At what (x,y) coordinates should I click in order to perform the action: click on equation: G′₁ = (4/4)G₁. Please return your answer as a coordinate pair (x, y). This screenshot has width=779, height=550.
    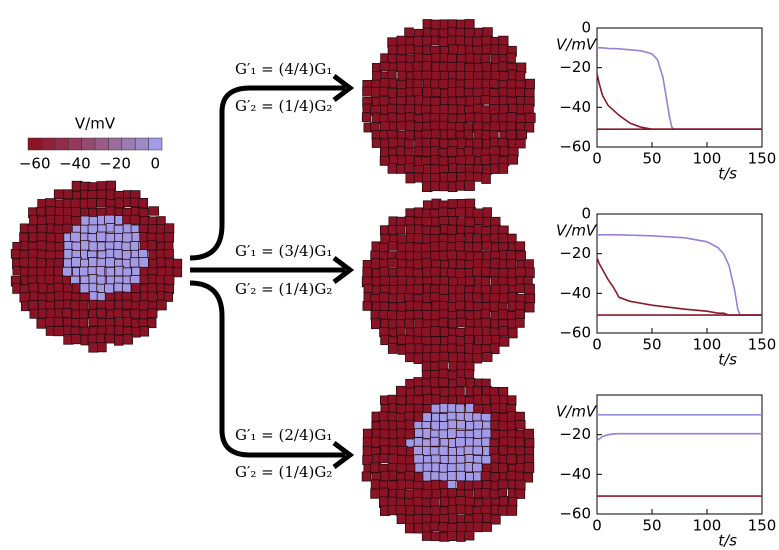
    Looking at the image, I should click on (283, 69).